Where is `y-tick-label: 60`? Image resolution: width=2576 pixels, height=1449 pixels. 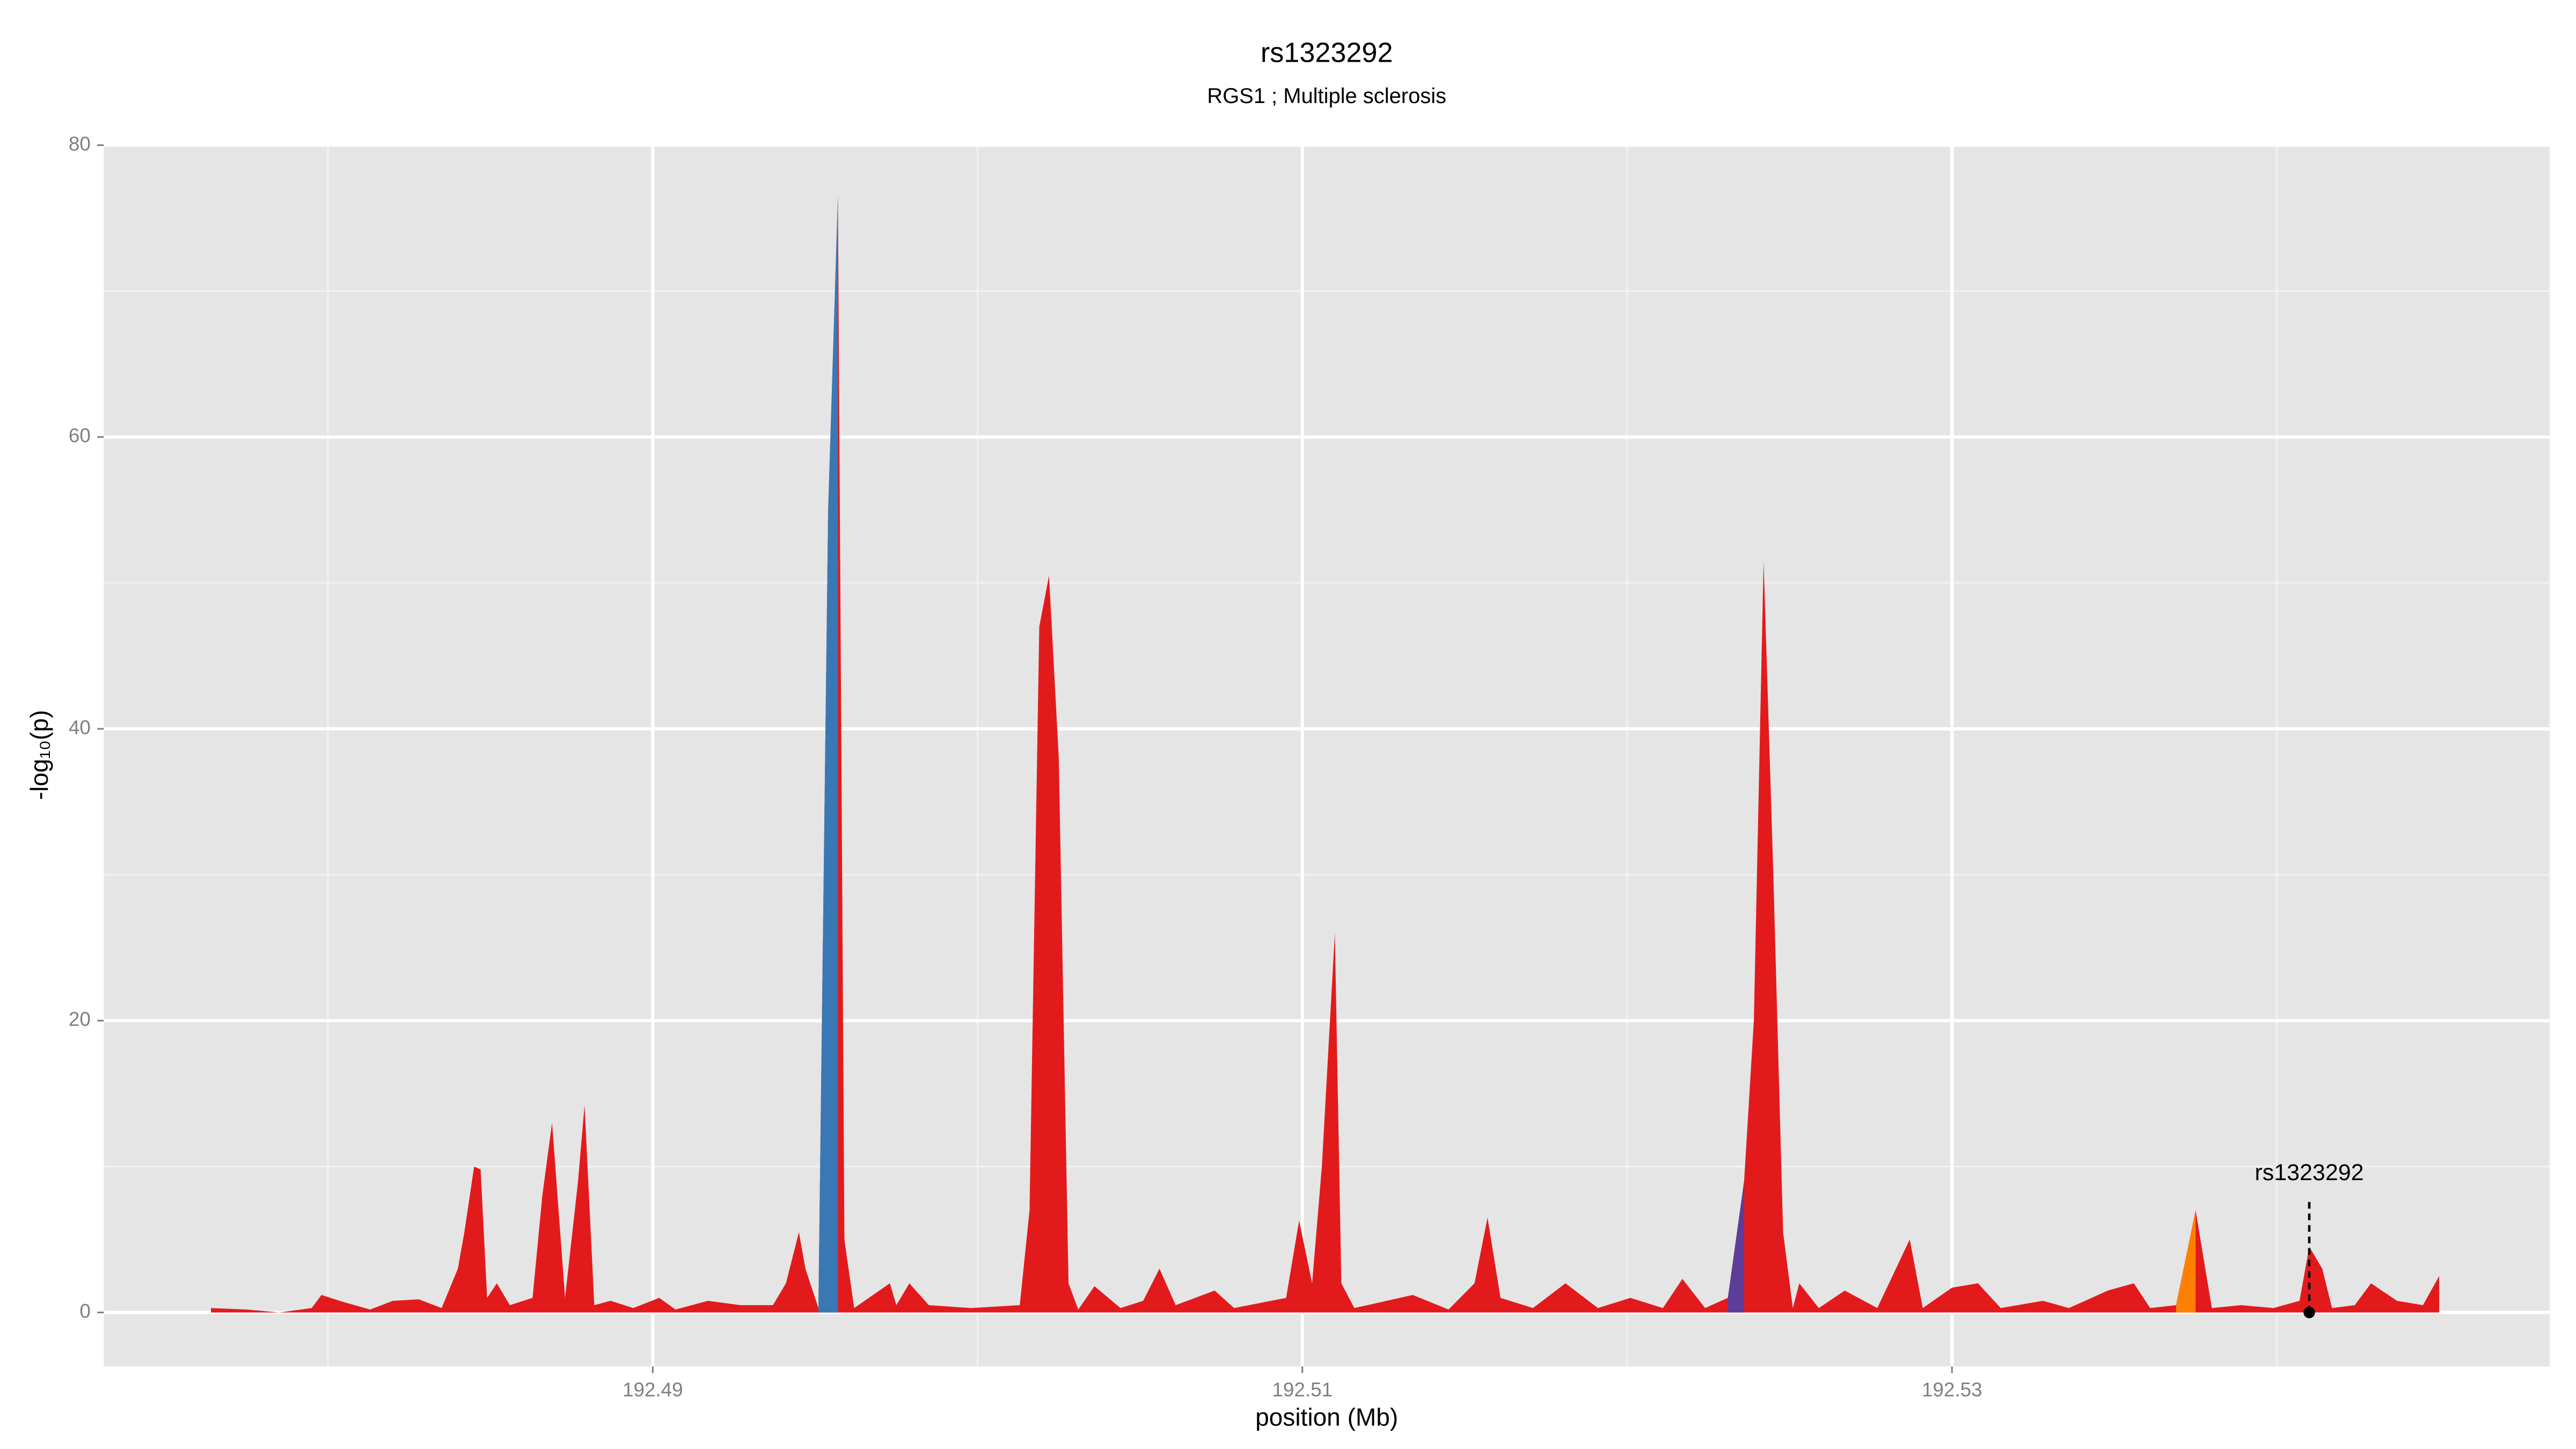 y-tick-label: 60 is located at coordinates (80, 436).